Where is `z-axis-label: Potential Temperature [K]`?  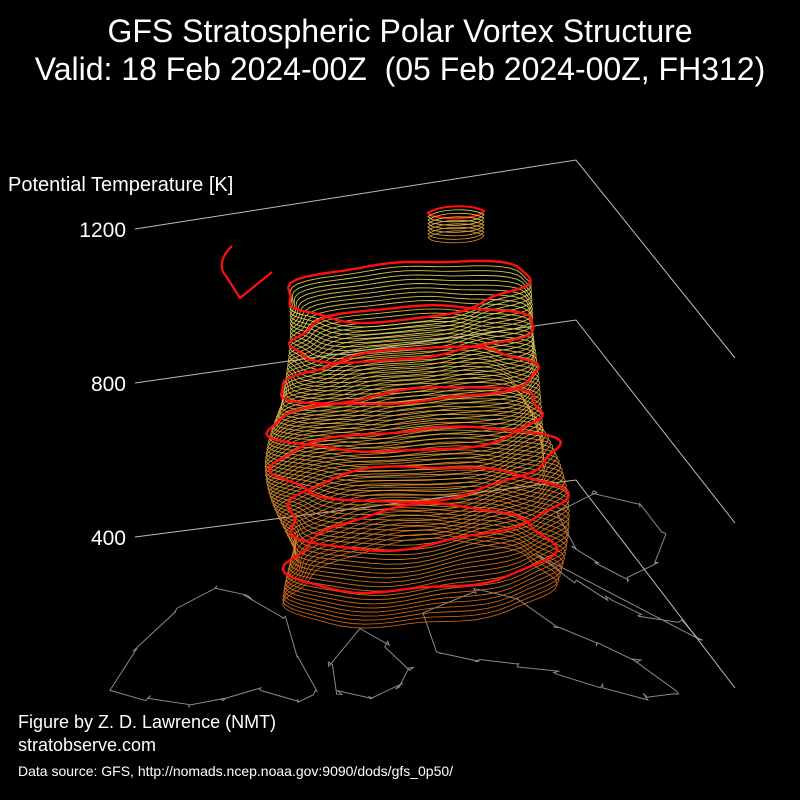
z-axis-label: Potential Temperature [K] is located at coordinates (121, 185).